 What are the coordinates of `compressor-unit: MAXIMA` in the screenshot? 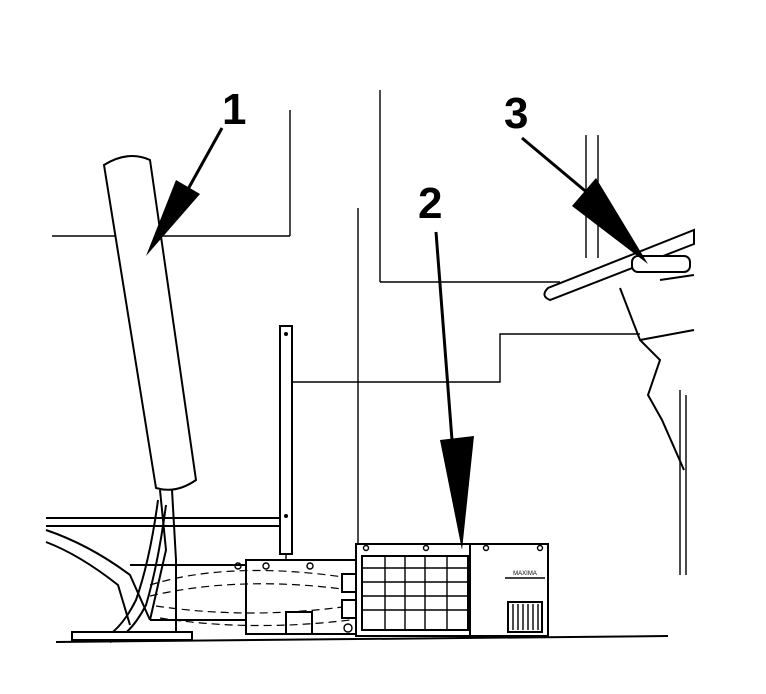 It's located at (452, 590).